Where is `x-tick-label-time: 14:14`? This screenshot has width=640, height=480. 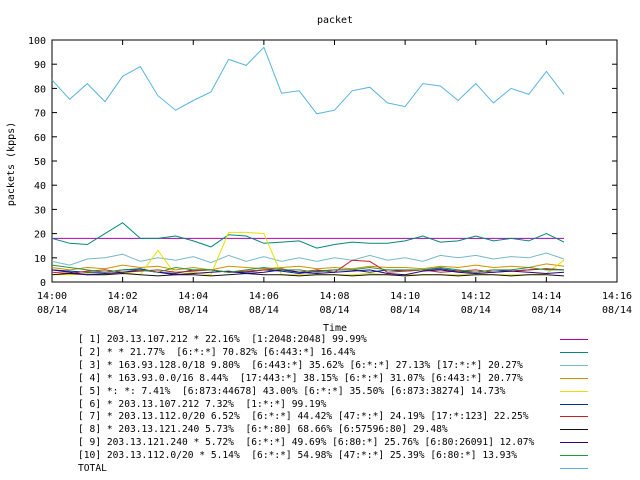
x-tick-label-time: 14:14 is located at coordinates (546, 296).